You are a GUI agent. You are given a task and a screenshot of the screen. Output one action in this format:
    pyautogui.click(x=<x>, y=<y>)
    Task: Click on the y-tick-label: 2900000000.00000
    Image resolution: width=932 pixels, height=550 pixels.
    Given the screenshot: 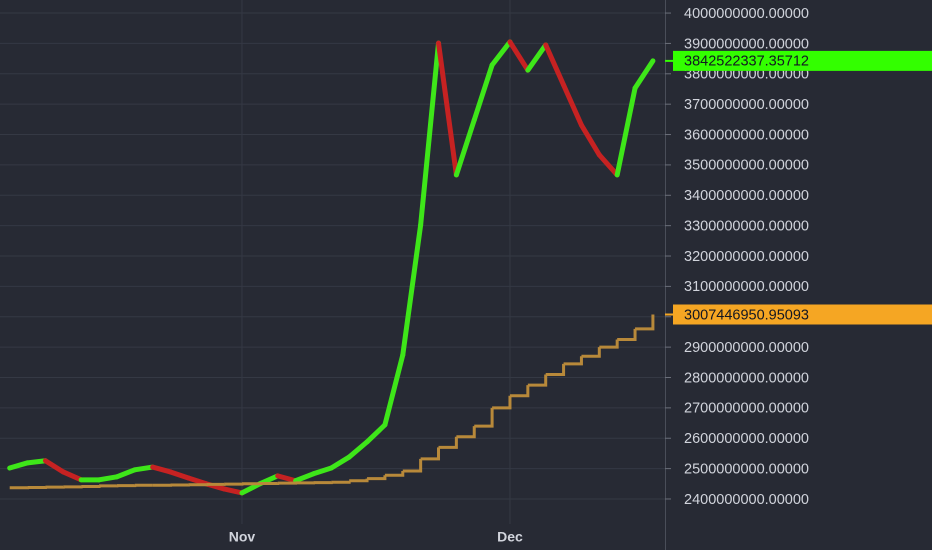 What is the action you would take?
    pyautogui.click(x=746, y=348)
    